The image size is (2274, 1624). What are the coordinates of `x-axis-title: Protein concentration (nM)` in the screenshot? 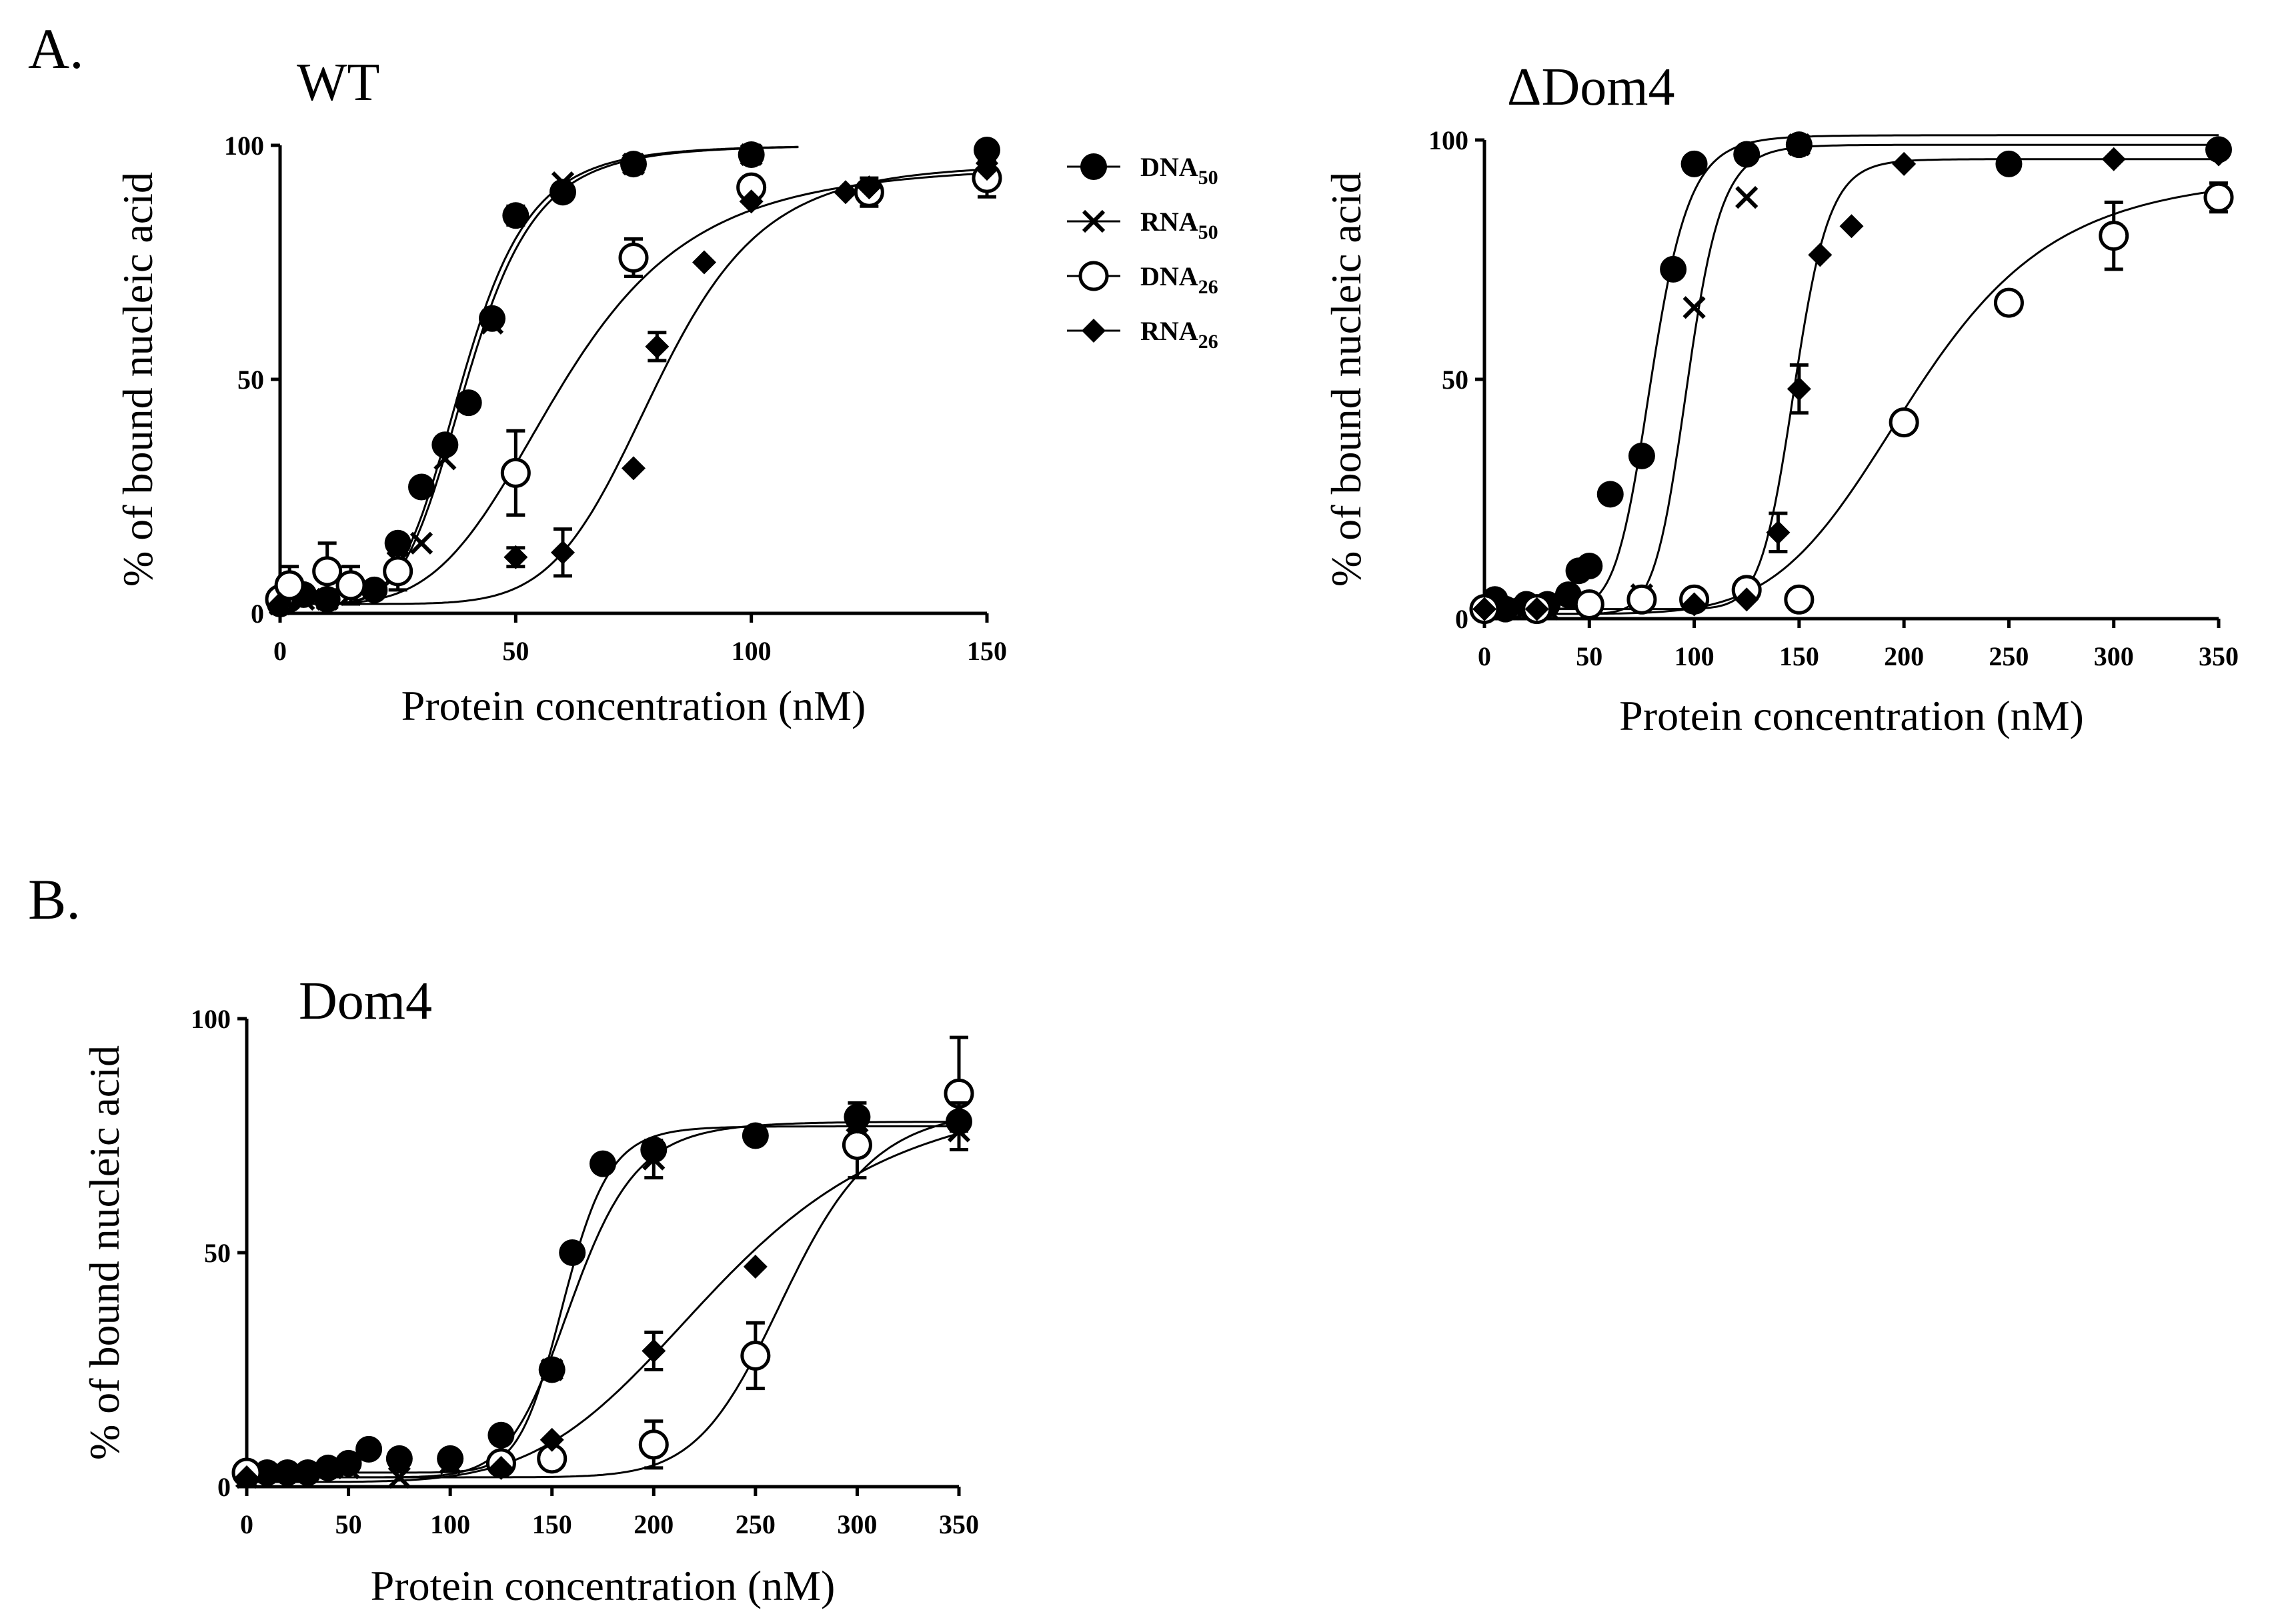 It's located at (633, 705).